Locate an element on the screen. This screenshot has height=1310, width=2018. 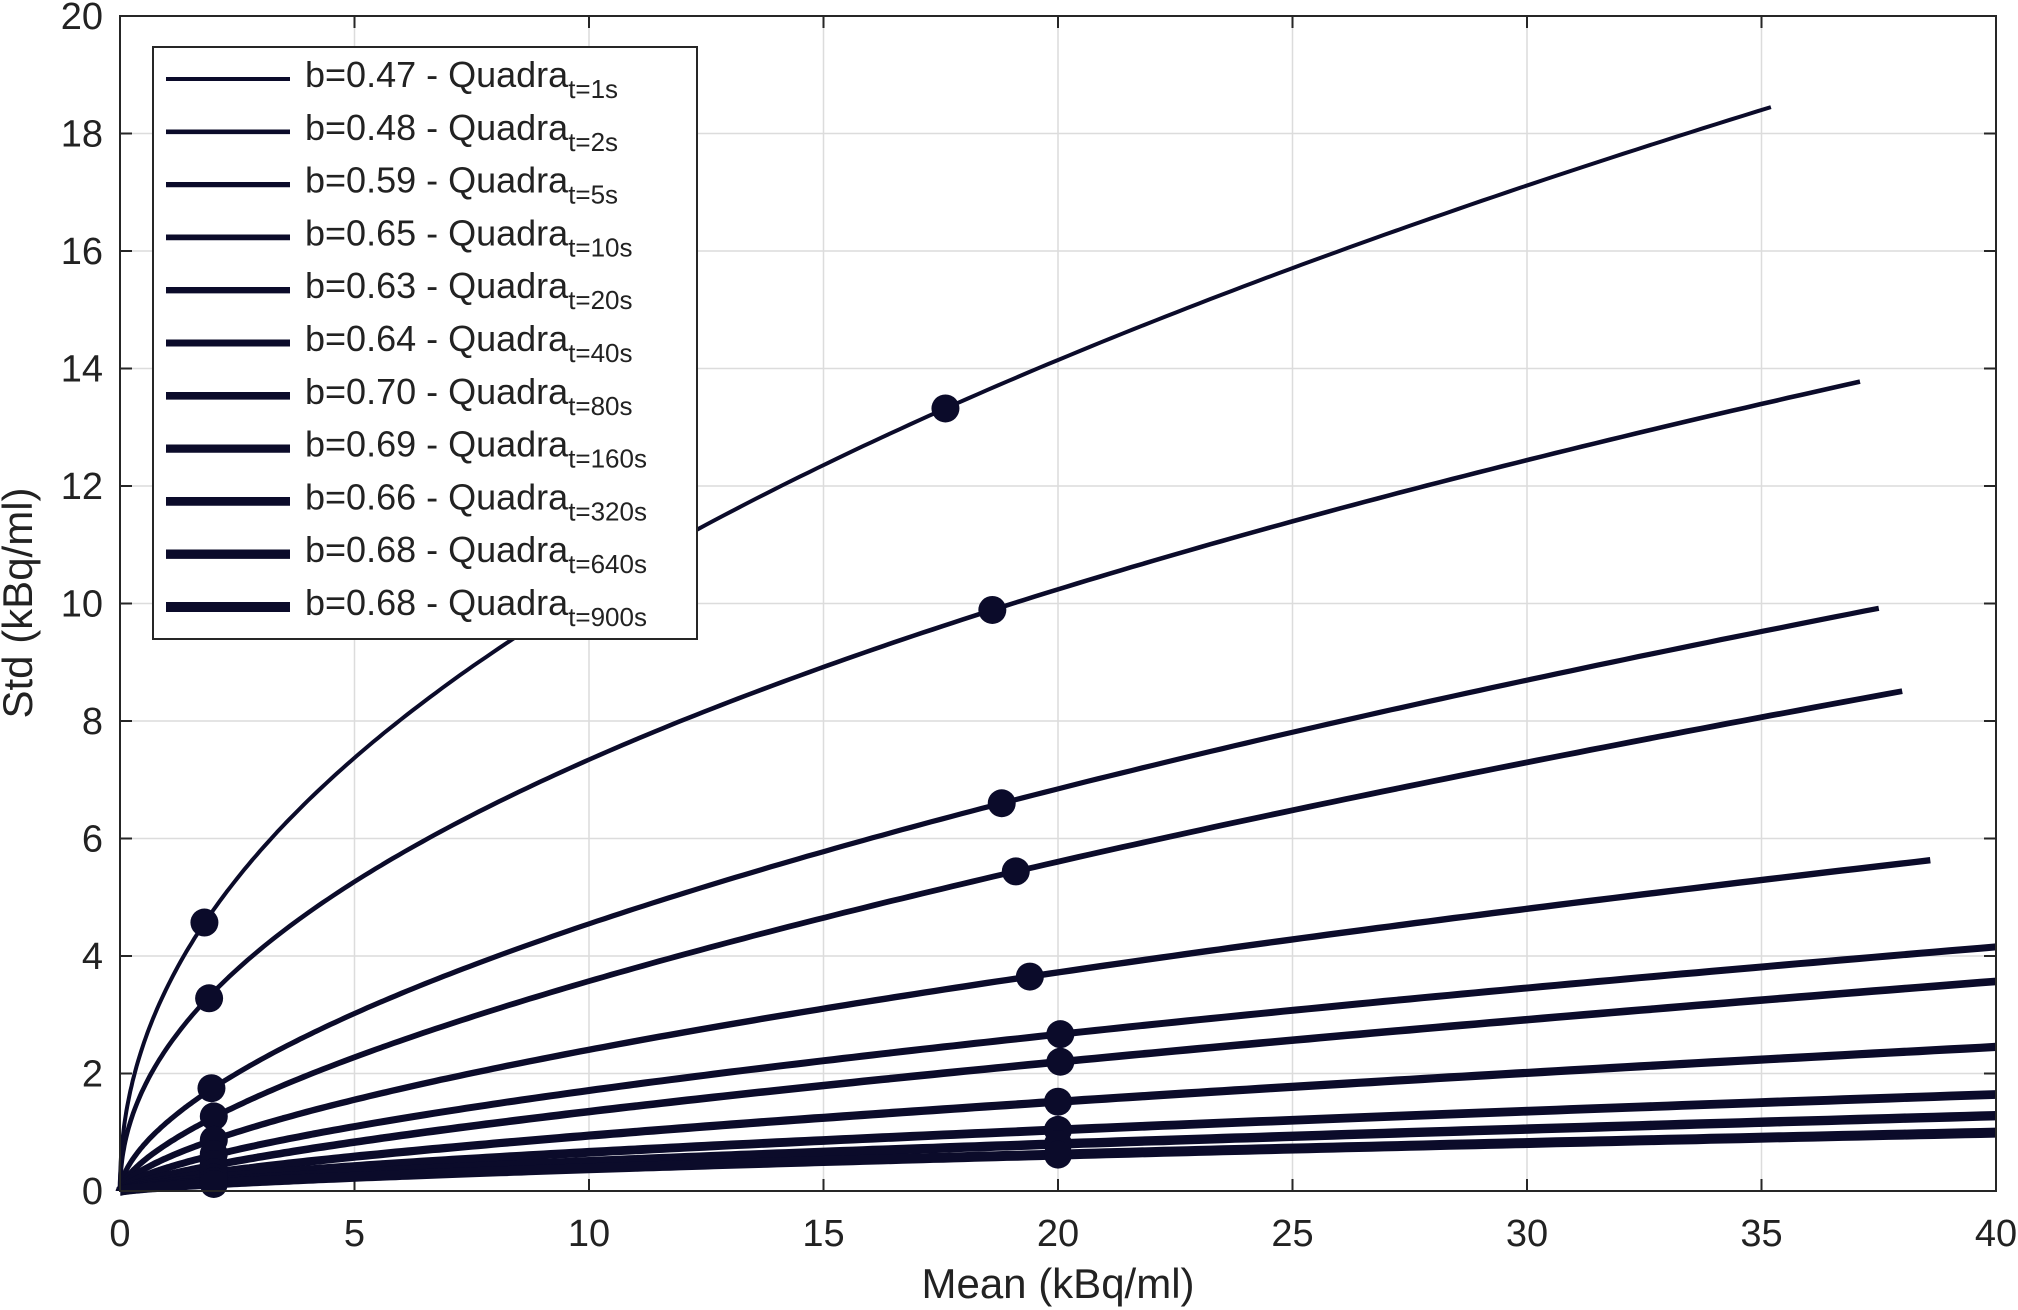
y-tick-label: 4 is located at coordinates (92, 957).